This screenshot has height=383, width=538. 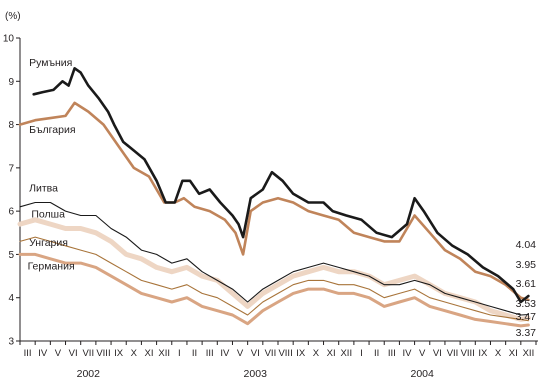 I want to click on end-value-0: 4.04, so click(x=526, y=245).